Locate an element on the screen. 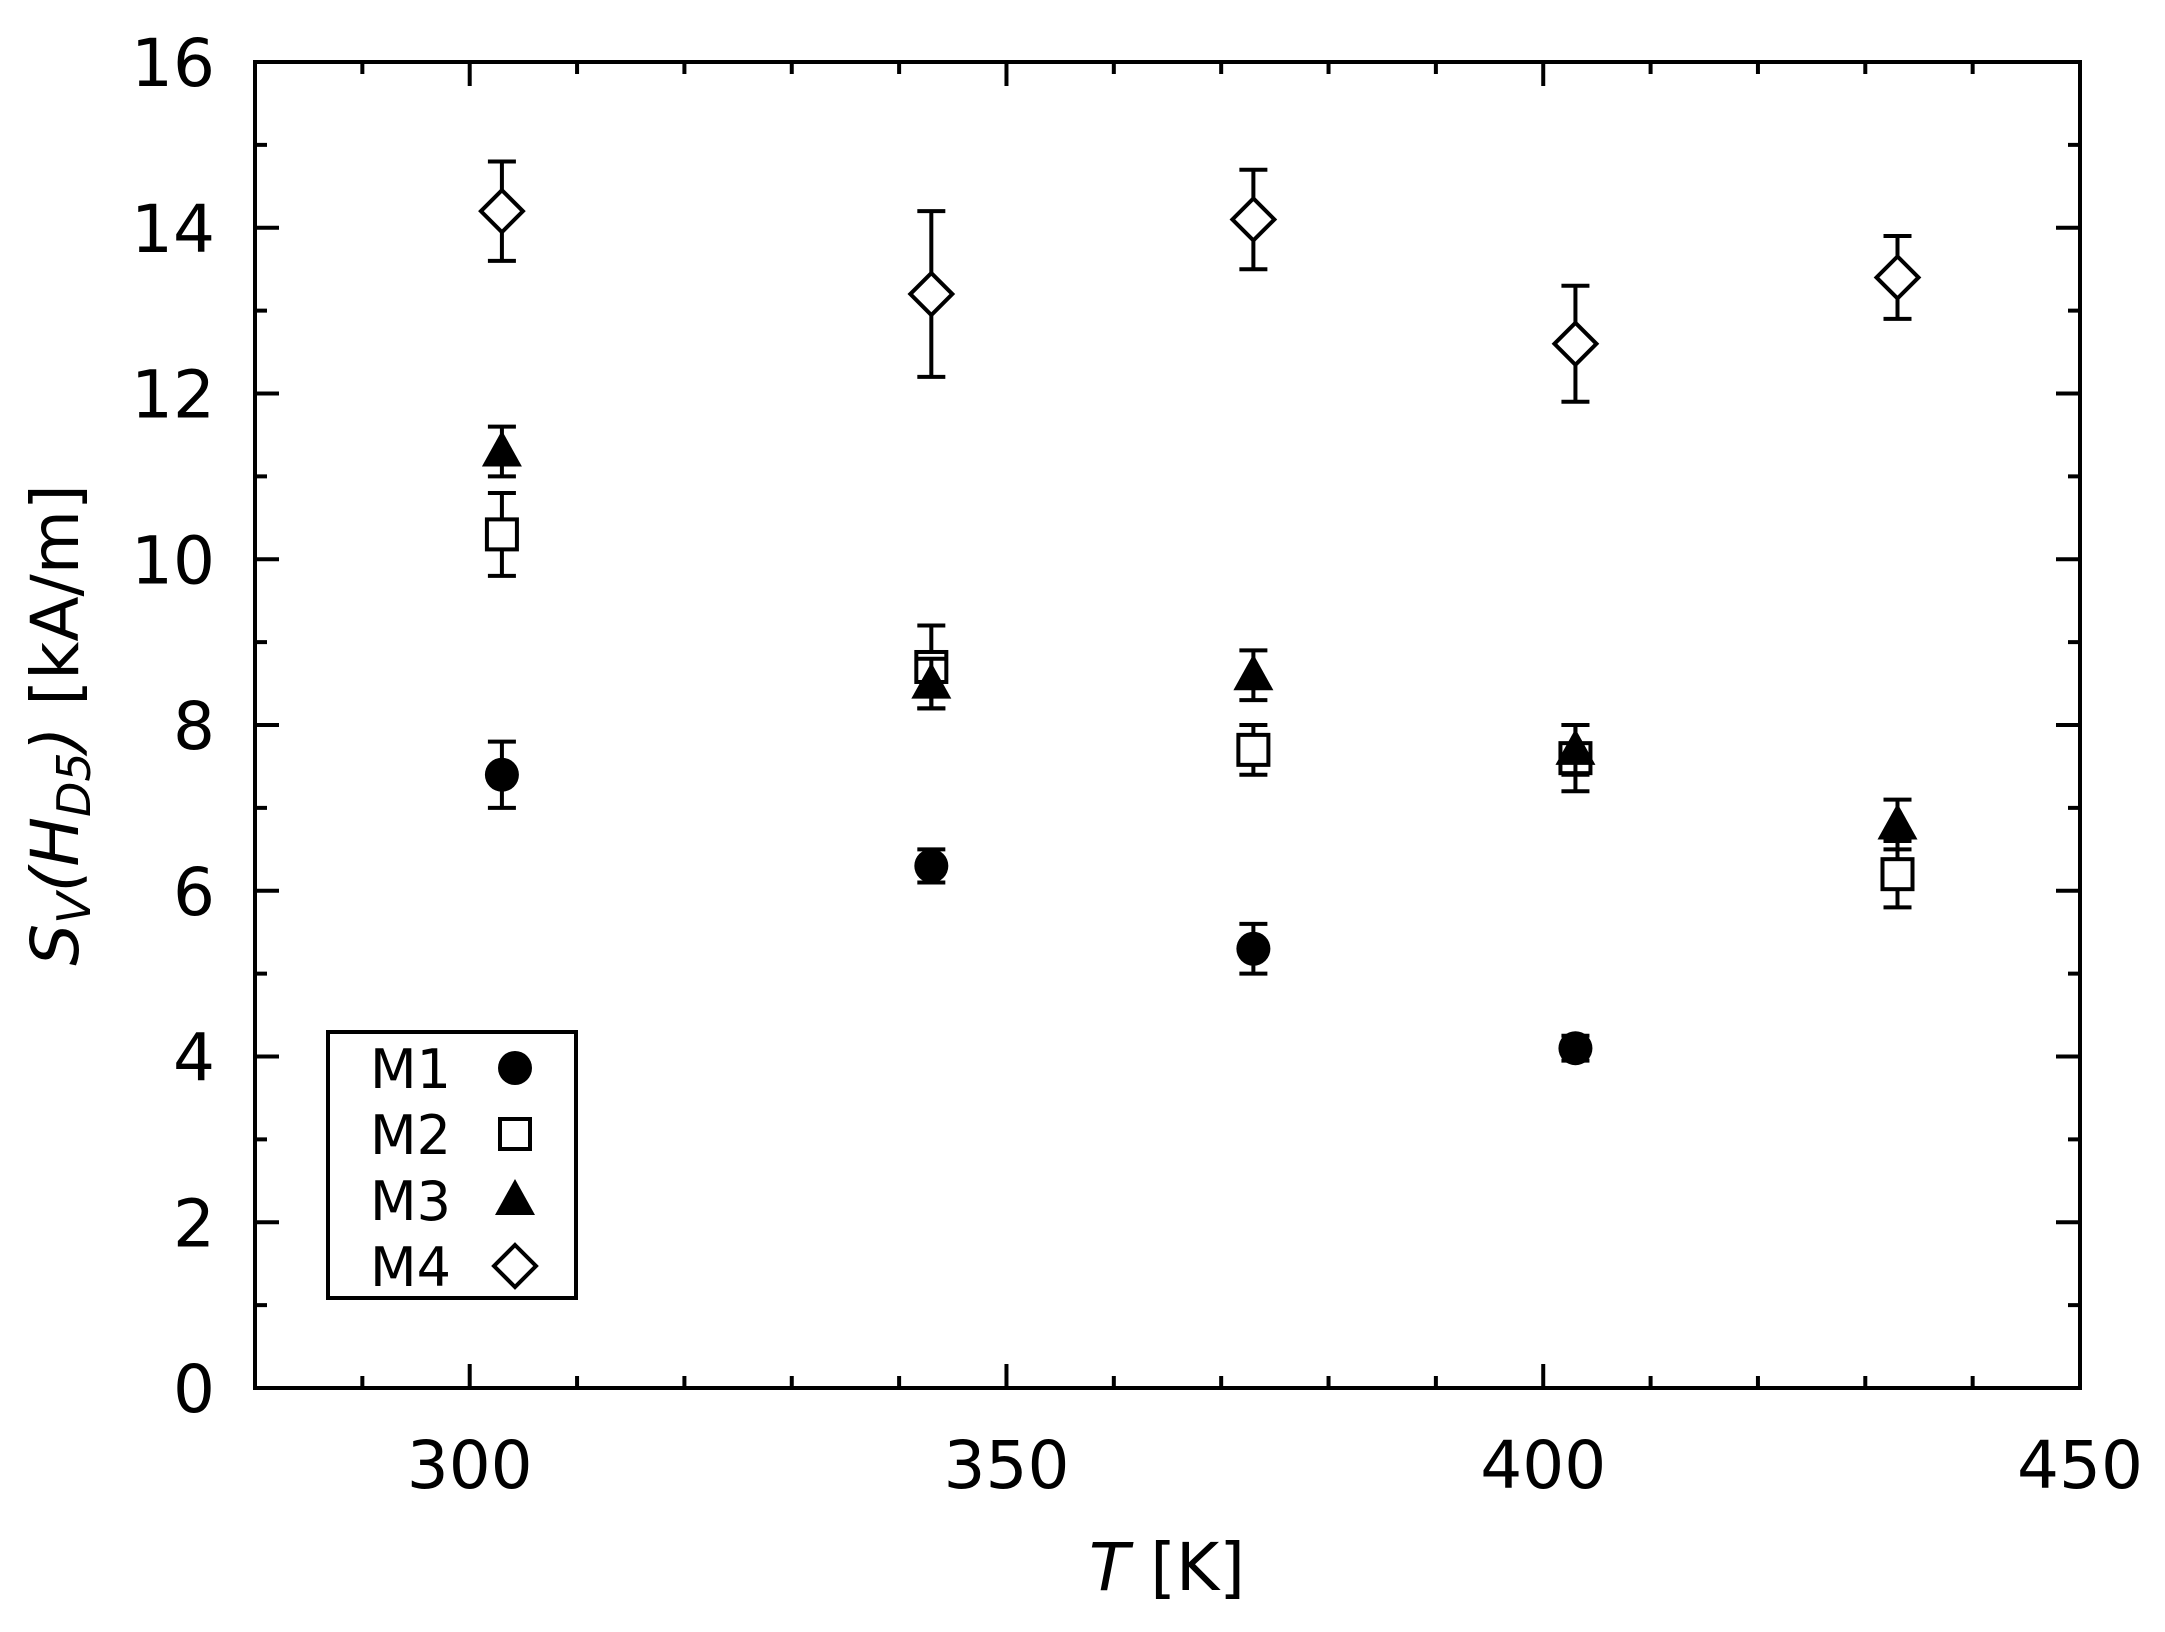 This screenshot has width=2165, height=1632. x-tick-label: 450 is located at coordinates (2080, 1465).